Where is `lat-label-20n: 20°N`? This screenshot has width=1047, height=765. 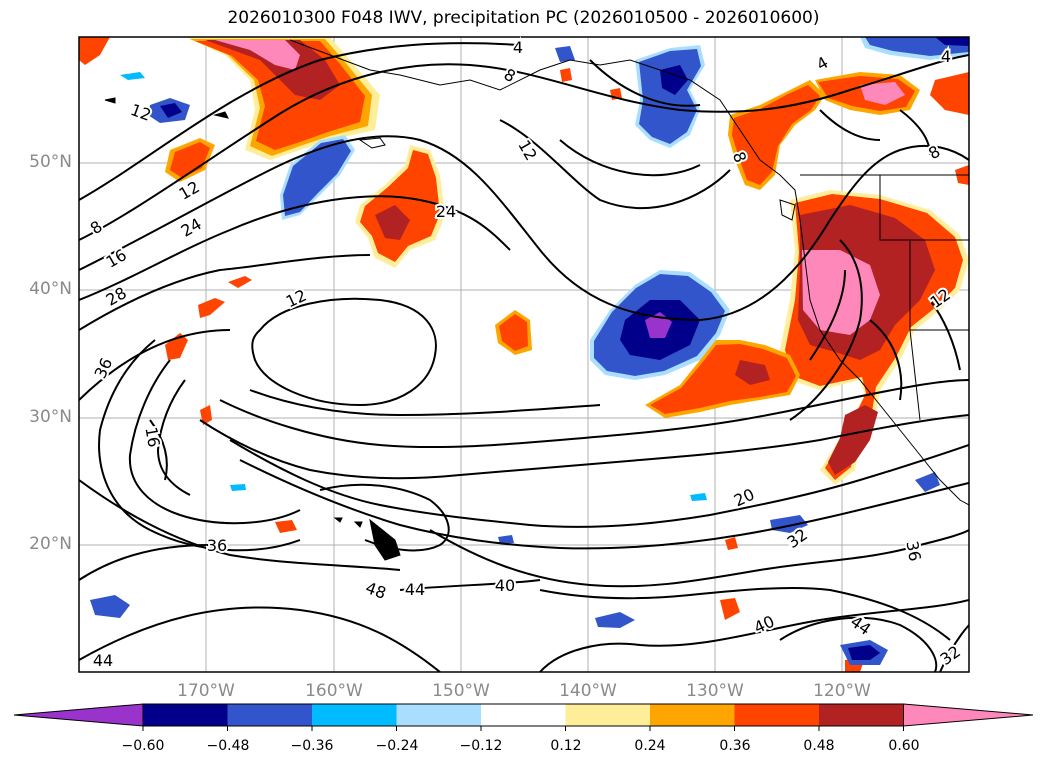 lat-label-20n: 20°N is located at coordinates (50, 544).